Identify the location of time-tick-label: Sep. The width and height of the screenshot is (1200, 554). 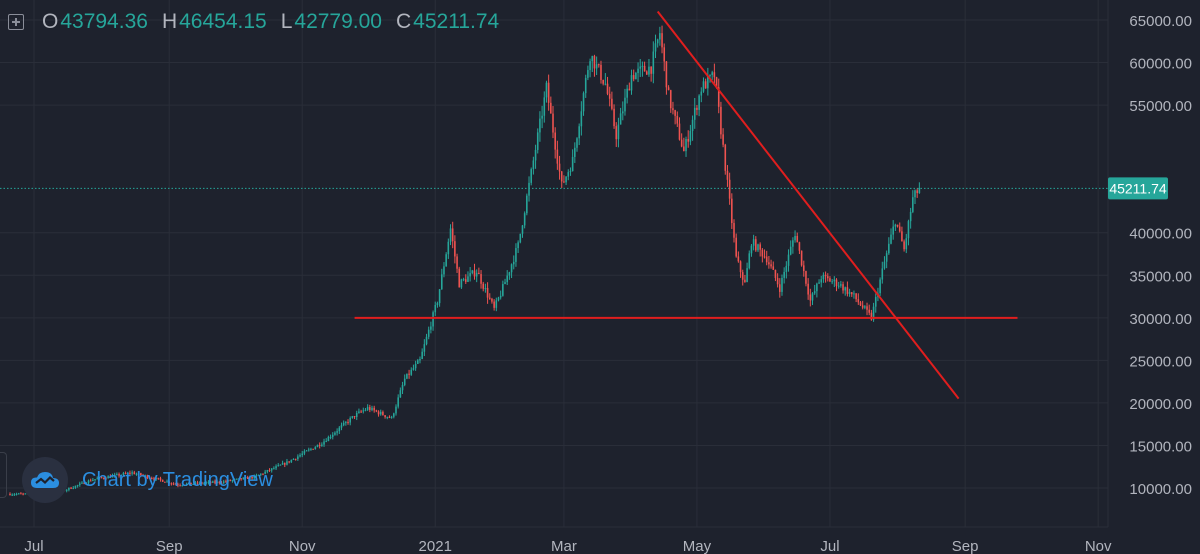
(169, 546).